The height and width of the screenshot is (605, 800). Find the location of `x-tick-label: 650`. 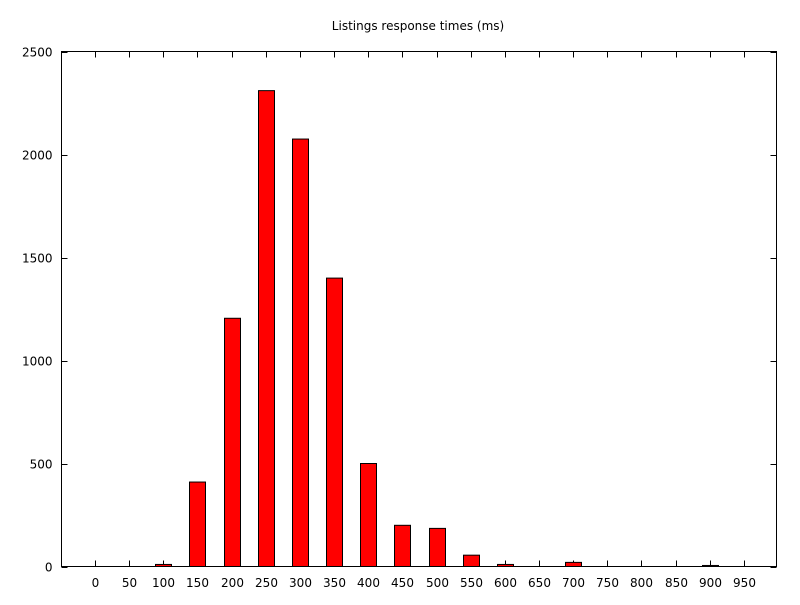

x-tick-label: 650 is located at coordinates (539, 583).